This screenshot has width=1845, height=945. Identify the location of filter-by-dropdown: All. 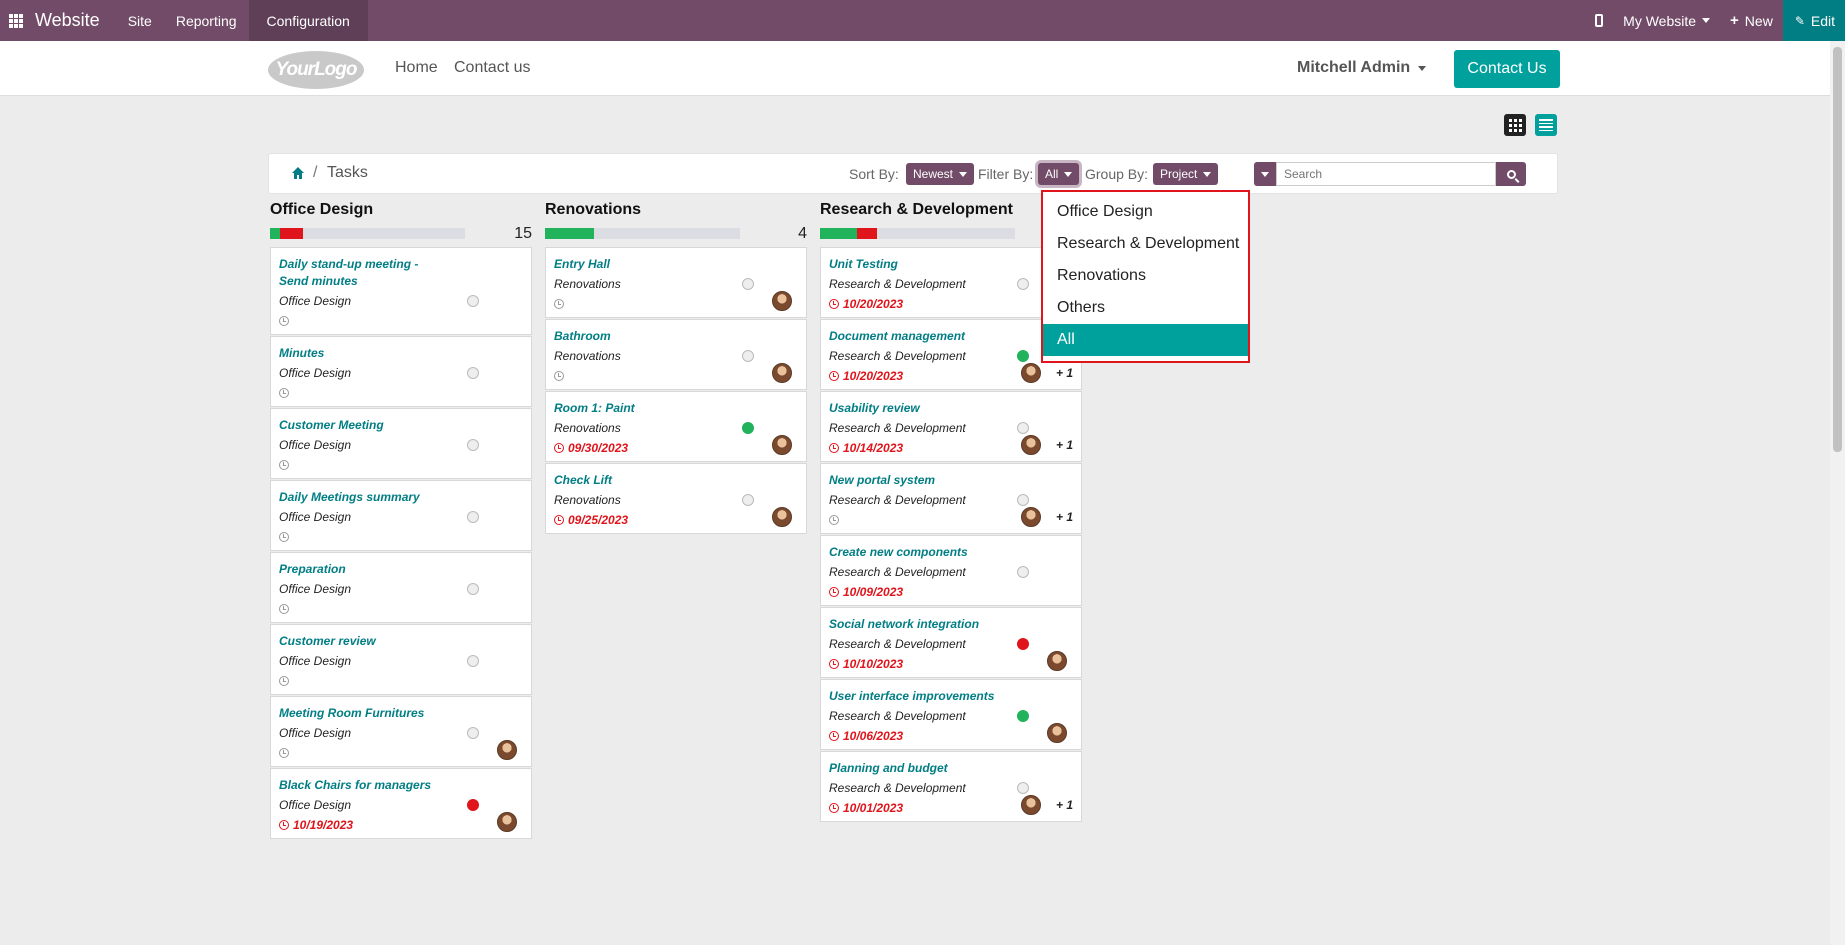
(1059, 174).